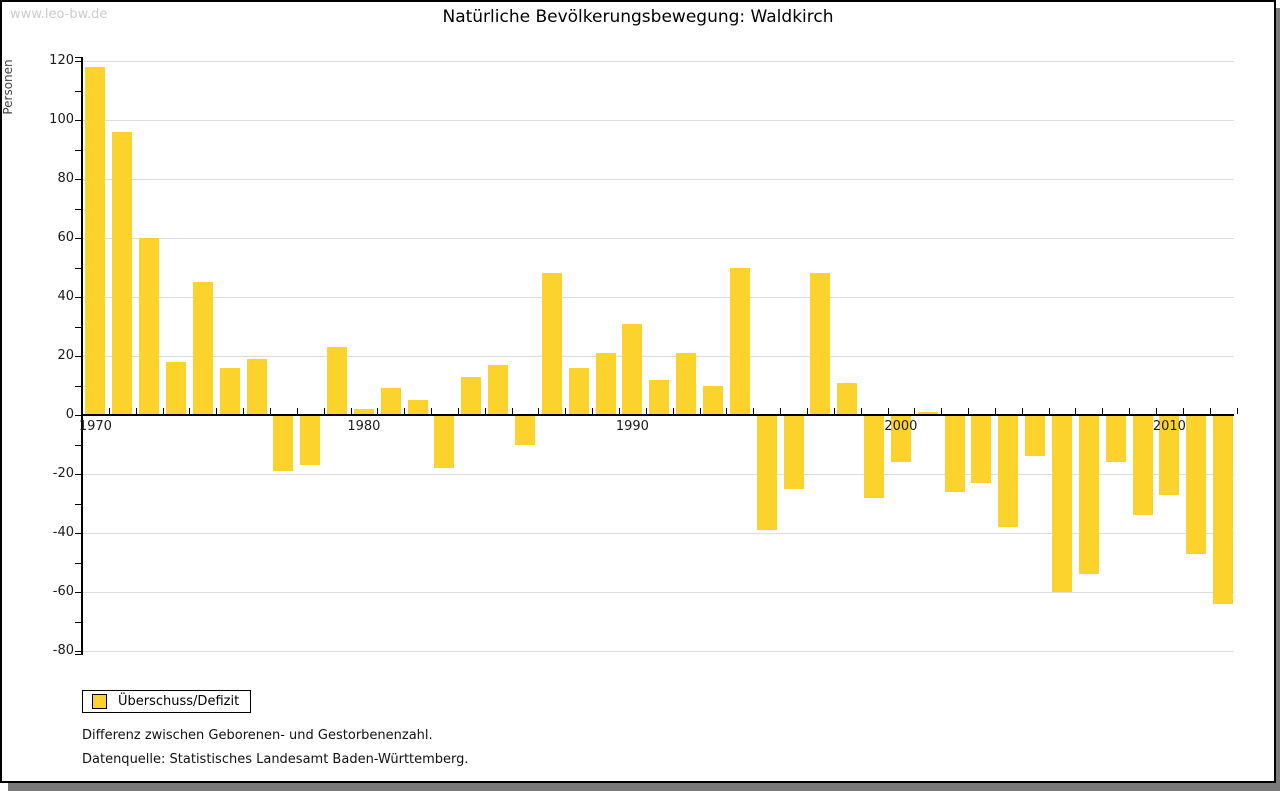 The image size is (1280, 791). Describe the element at coordinates (1088, 495) in the screenshot. I see `bar-2007` at that location.